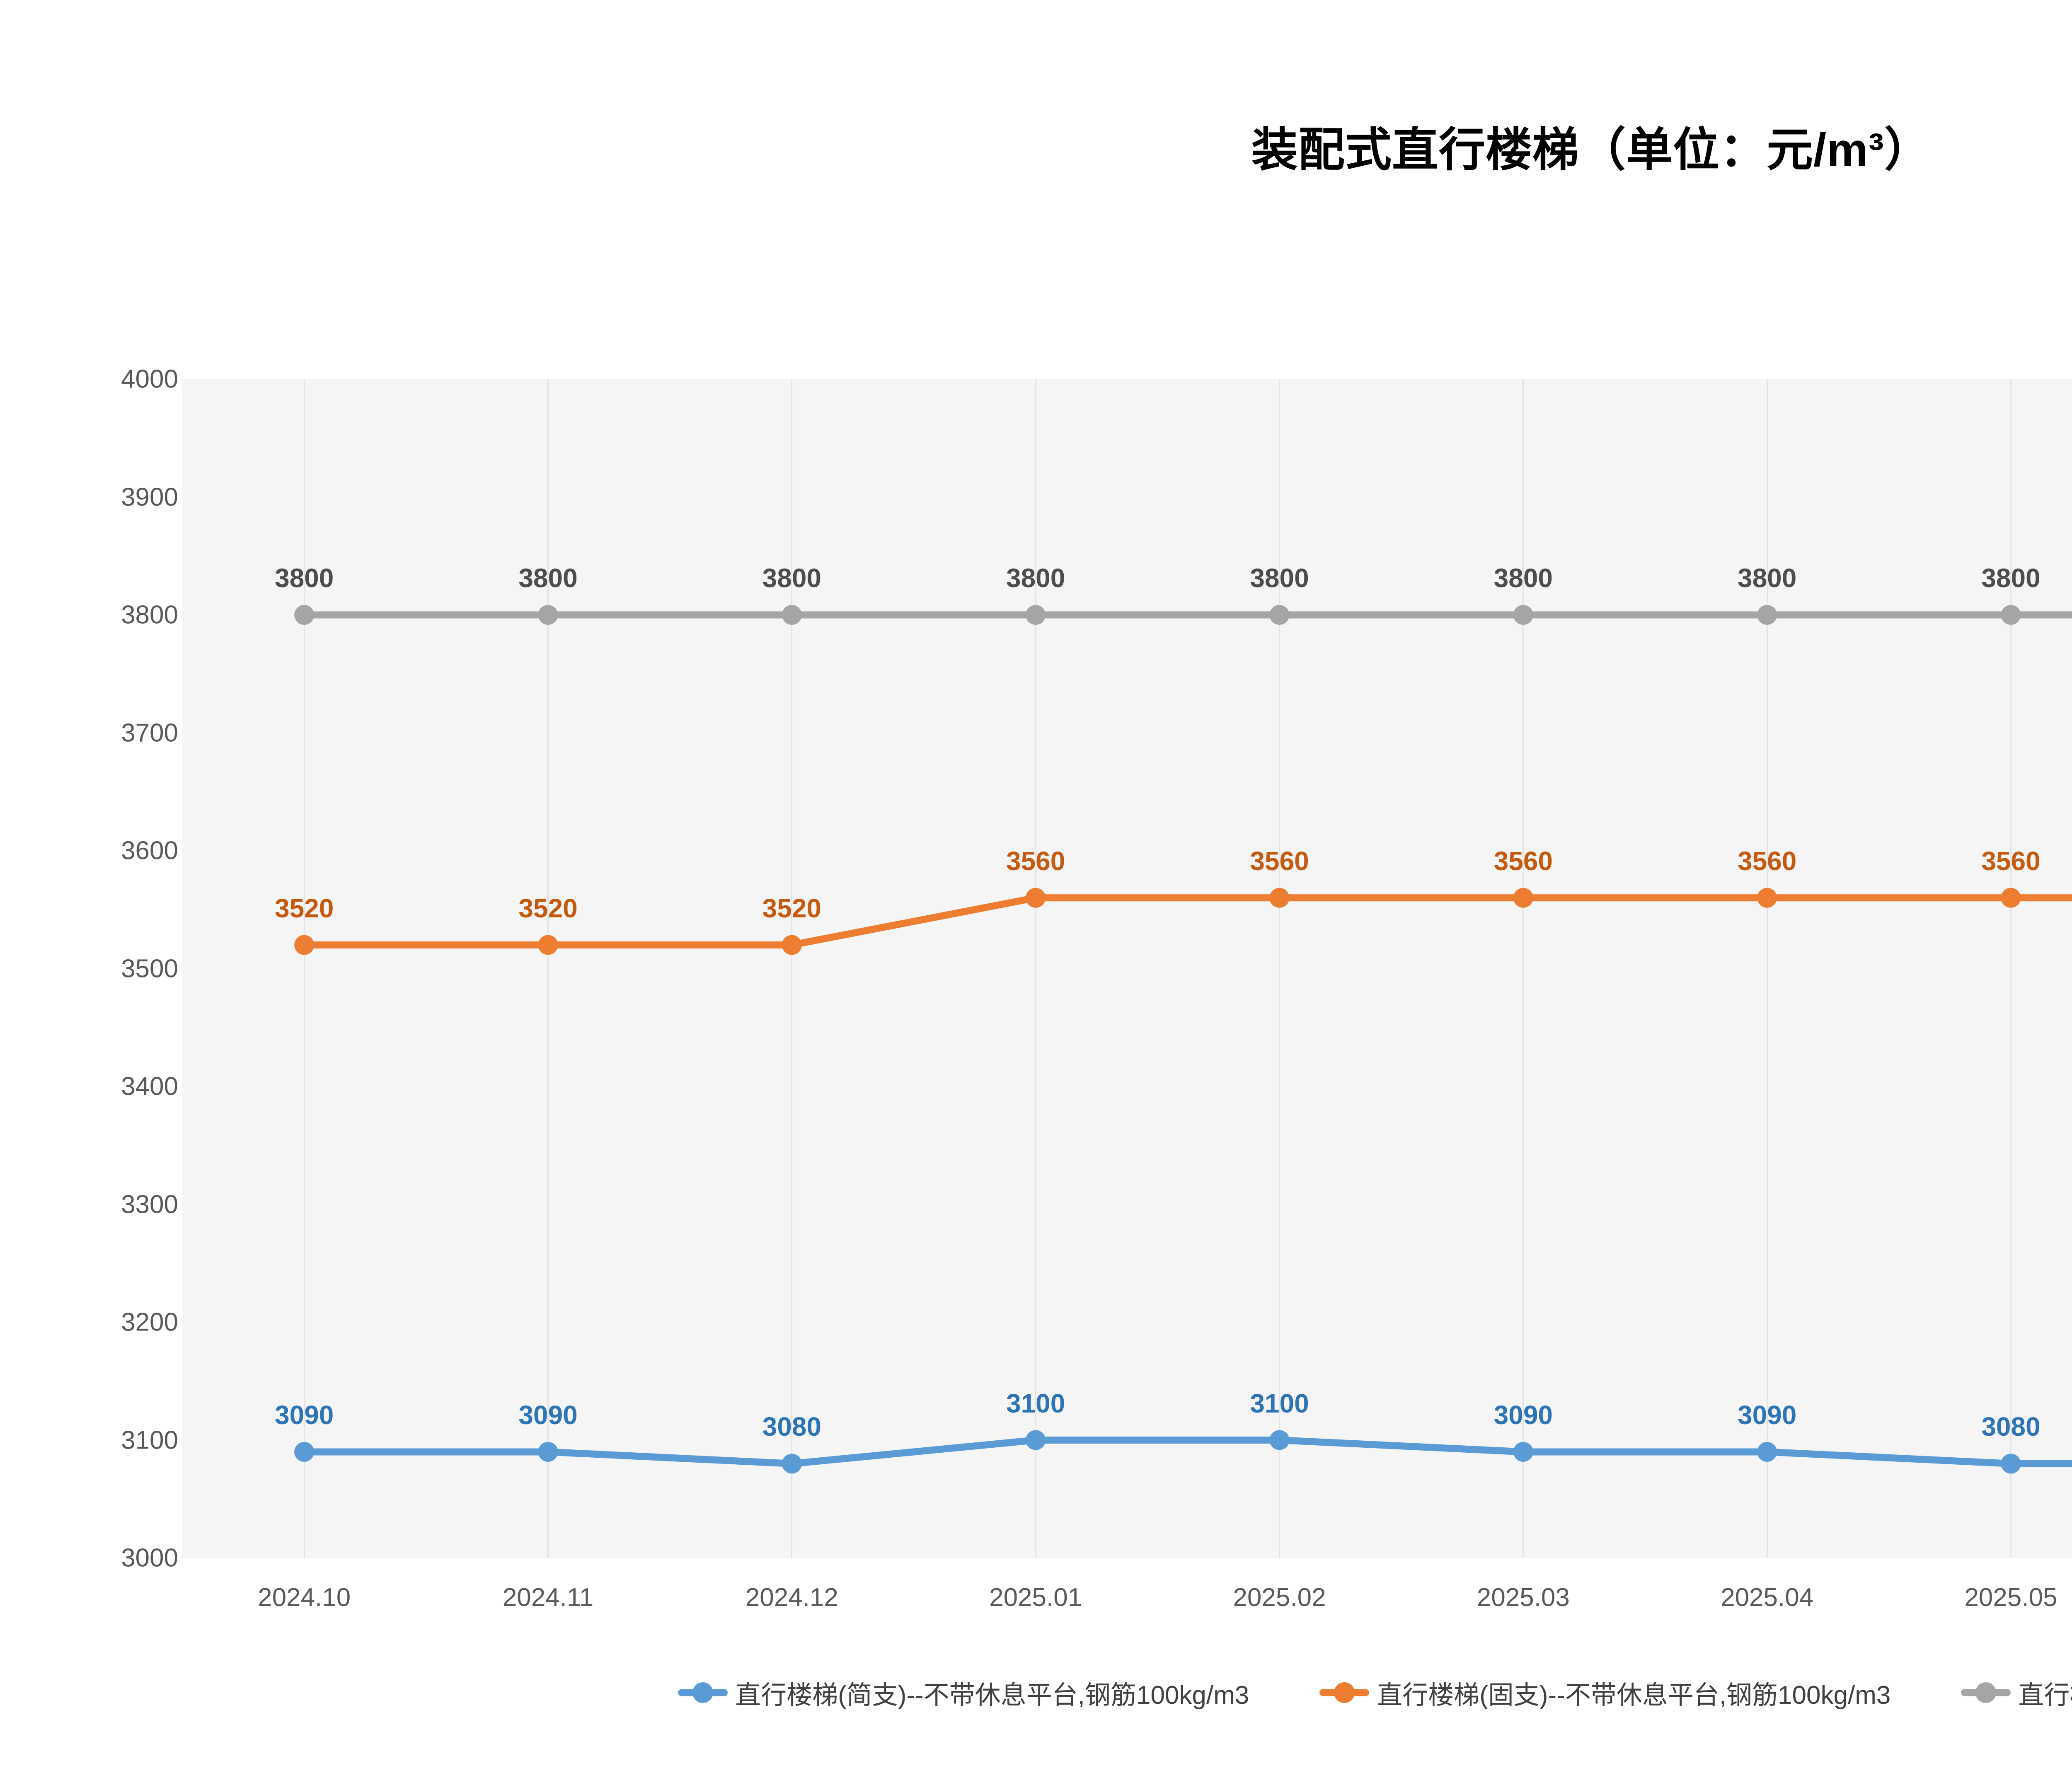 This screenshot has height=1790, width=2072. Describe the element at coordinates (149, 497) in the screenshot. I see `y-axis-tick-label: 3900` at that location.